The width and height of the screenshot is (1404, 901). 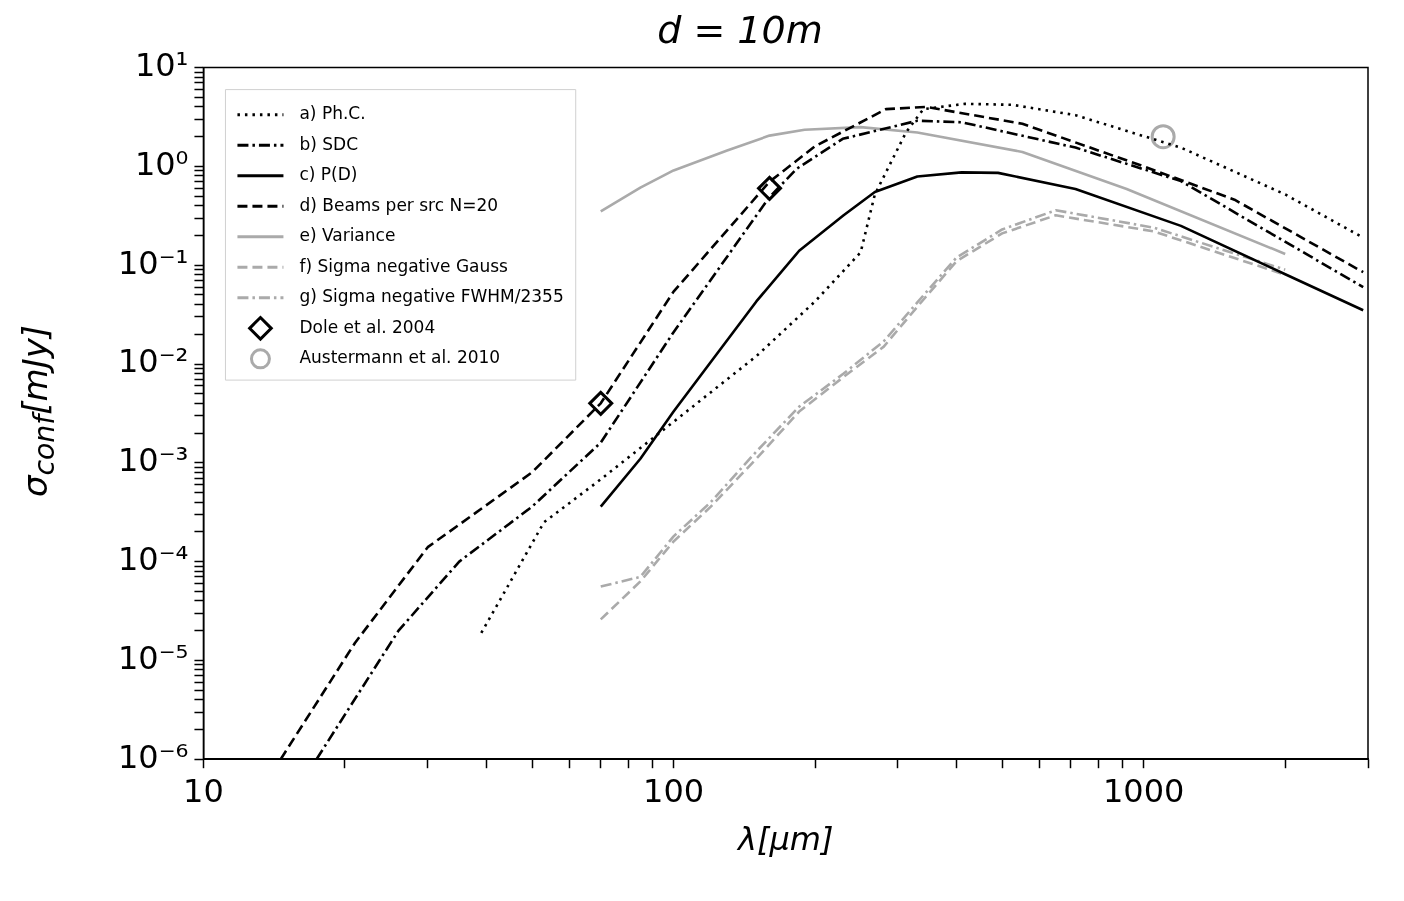 I want to click on legend-label: g) Sigma negative FWHM/2355, so click(x=431, y=296).